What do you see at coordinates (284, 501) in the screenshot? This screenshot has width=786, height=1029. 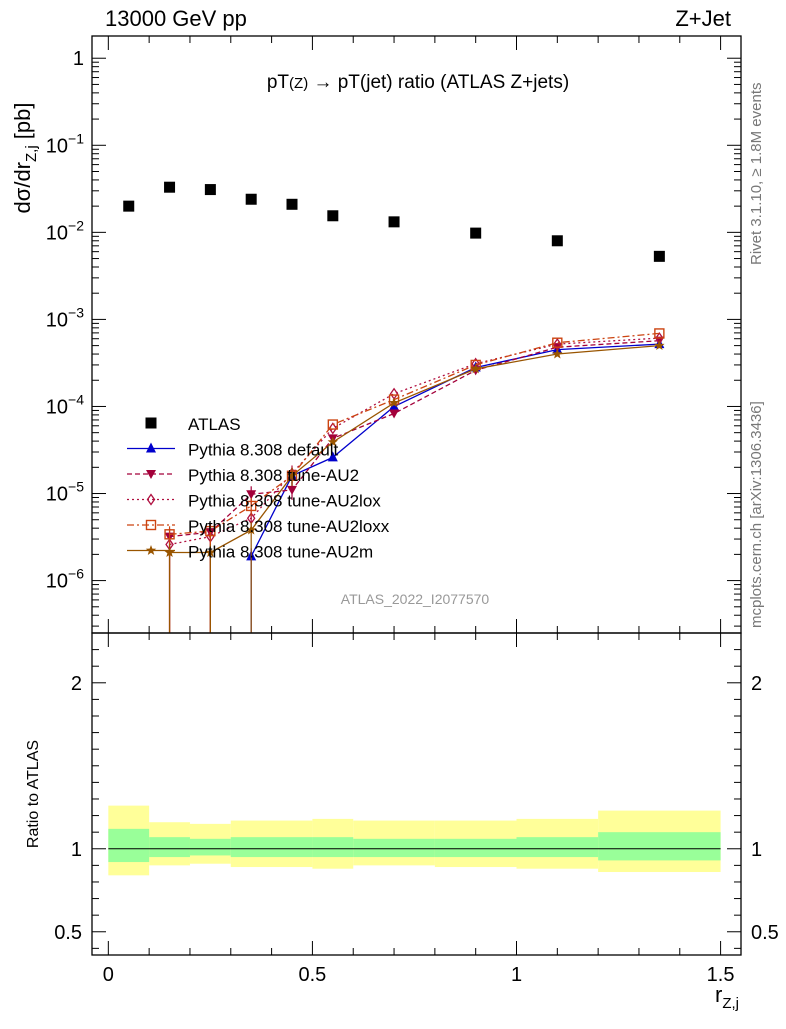 I see `legend-label: Pythia 8.308 tune-AU2lox` at bounding box center [284, 501].